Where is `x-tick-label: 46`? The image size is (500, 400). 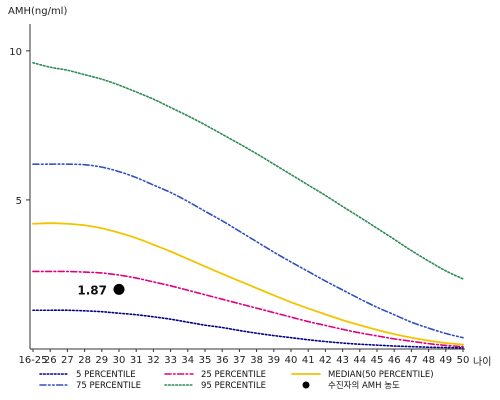
x-tick-label: 46 is located at coordinates (394, 360).